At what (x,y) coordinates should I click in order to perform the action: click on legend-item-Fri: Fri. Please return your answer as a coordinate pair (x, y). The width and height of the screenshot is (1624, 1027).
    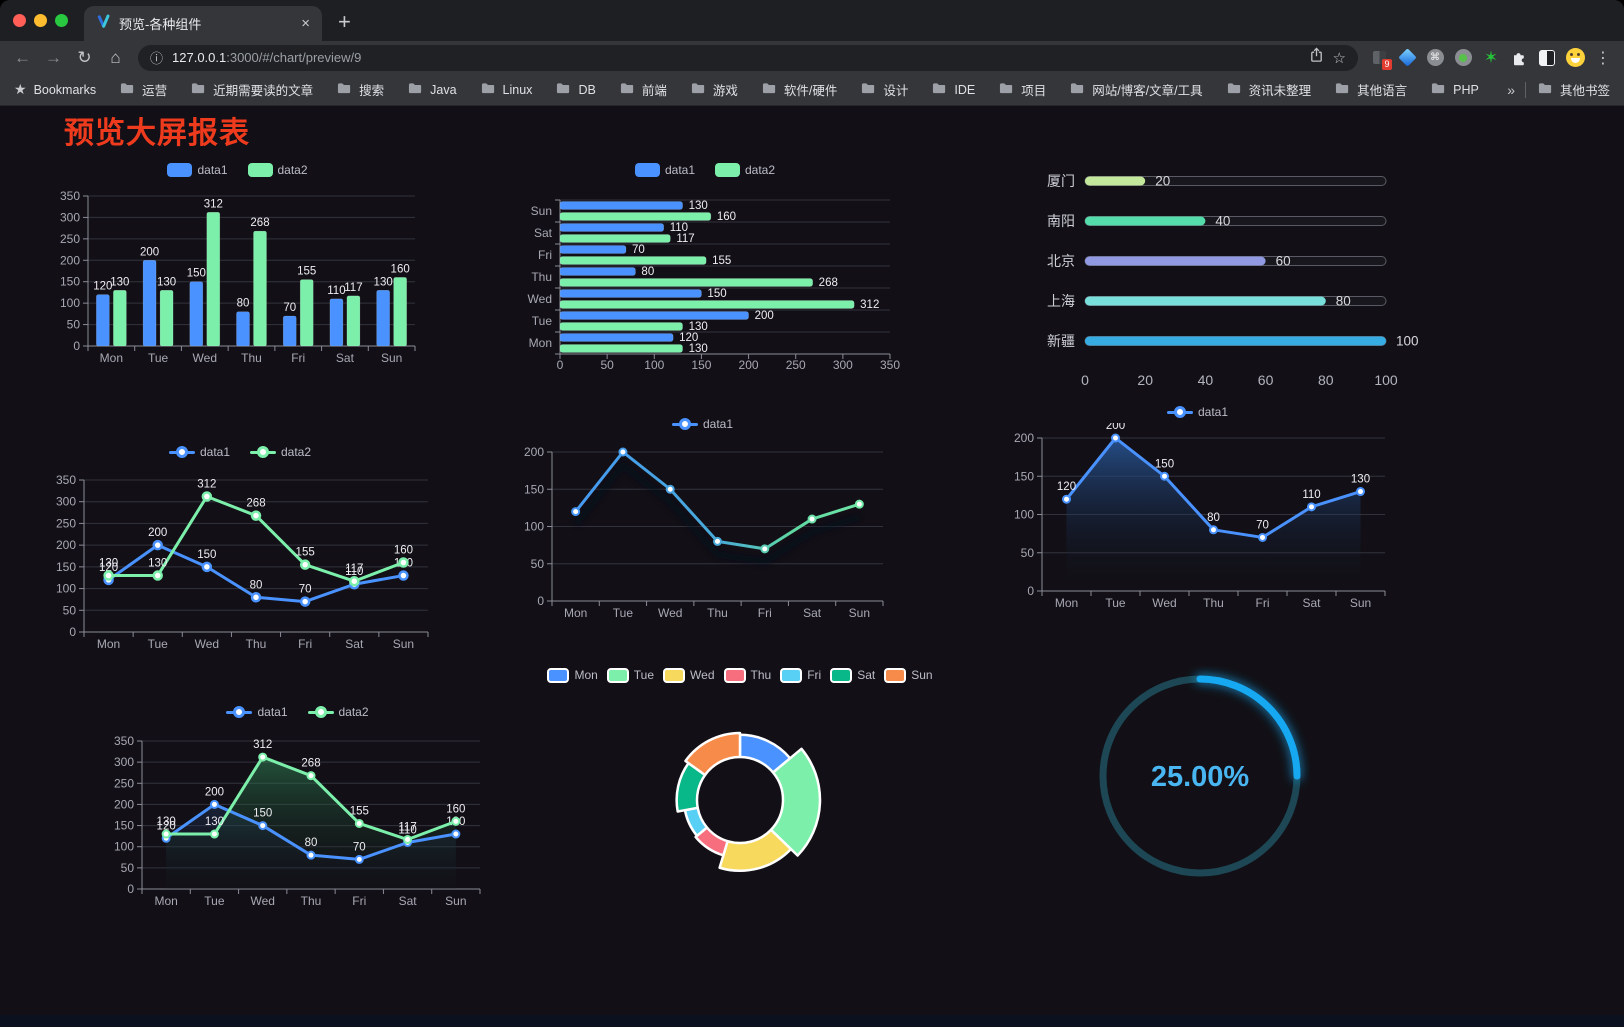
    Looking at the image, I should click on (800, 675).